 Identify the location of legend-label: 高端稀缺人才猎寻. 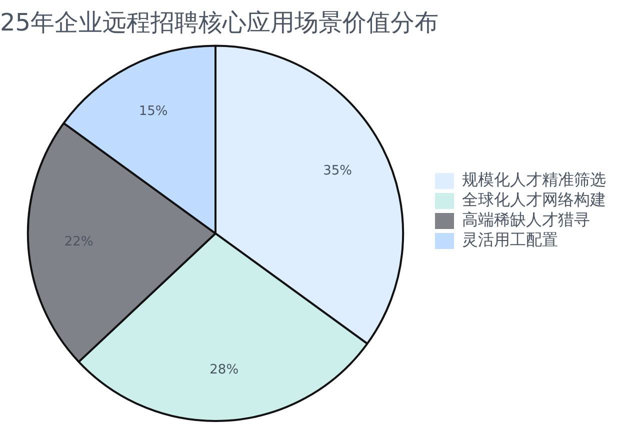
(526, 220).